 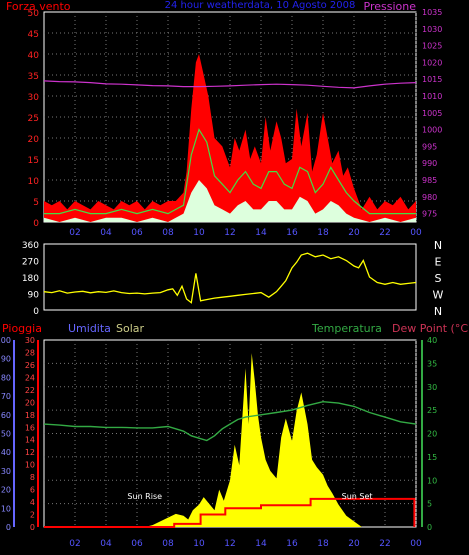 What do you see at coordinates (137, 233) in the screenshot?
I see `top-x-tick-label: 06` at bounding box center [137, 233].